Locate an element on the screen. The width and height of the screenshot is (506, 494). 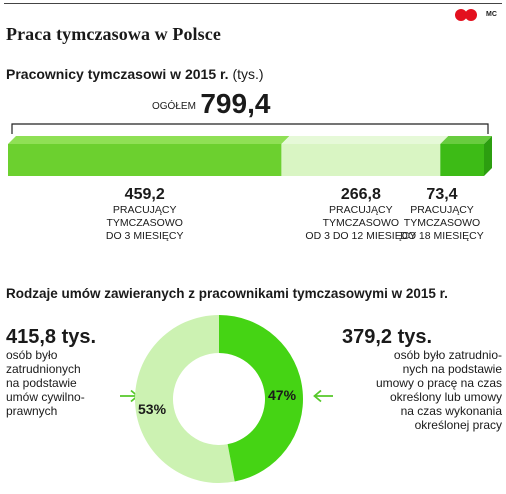
right-desc-line: nych na podstawie is located at coordinates (452, 369).